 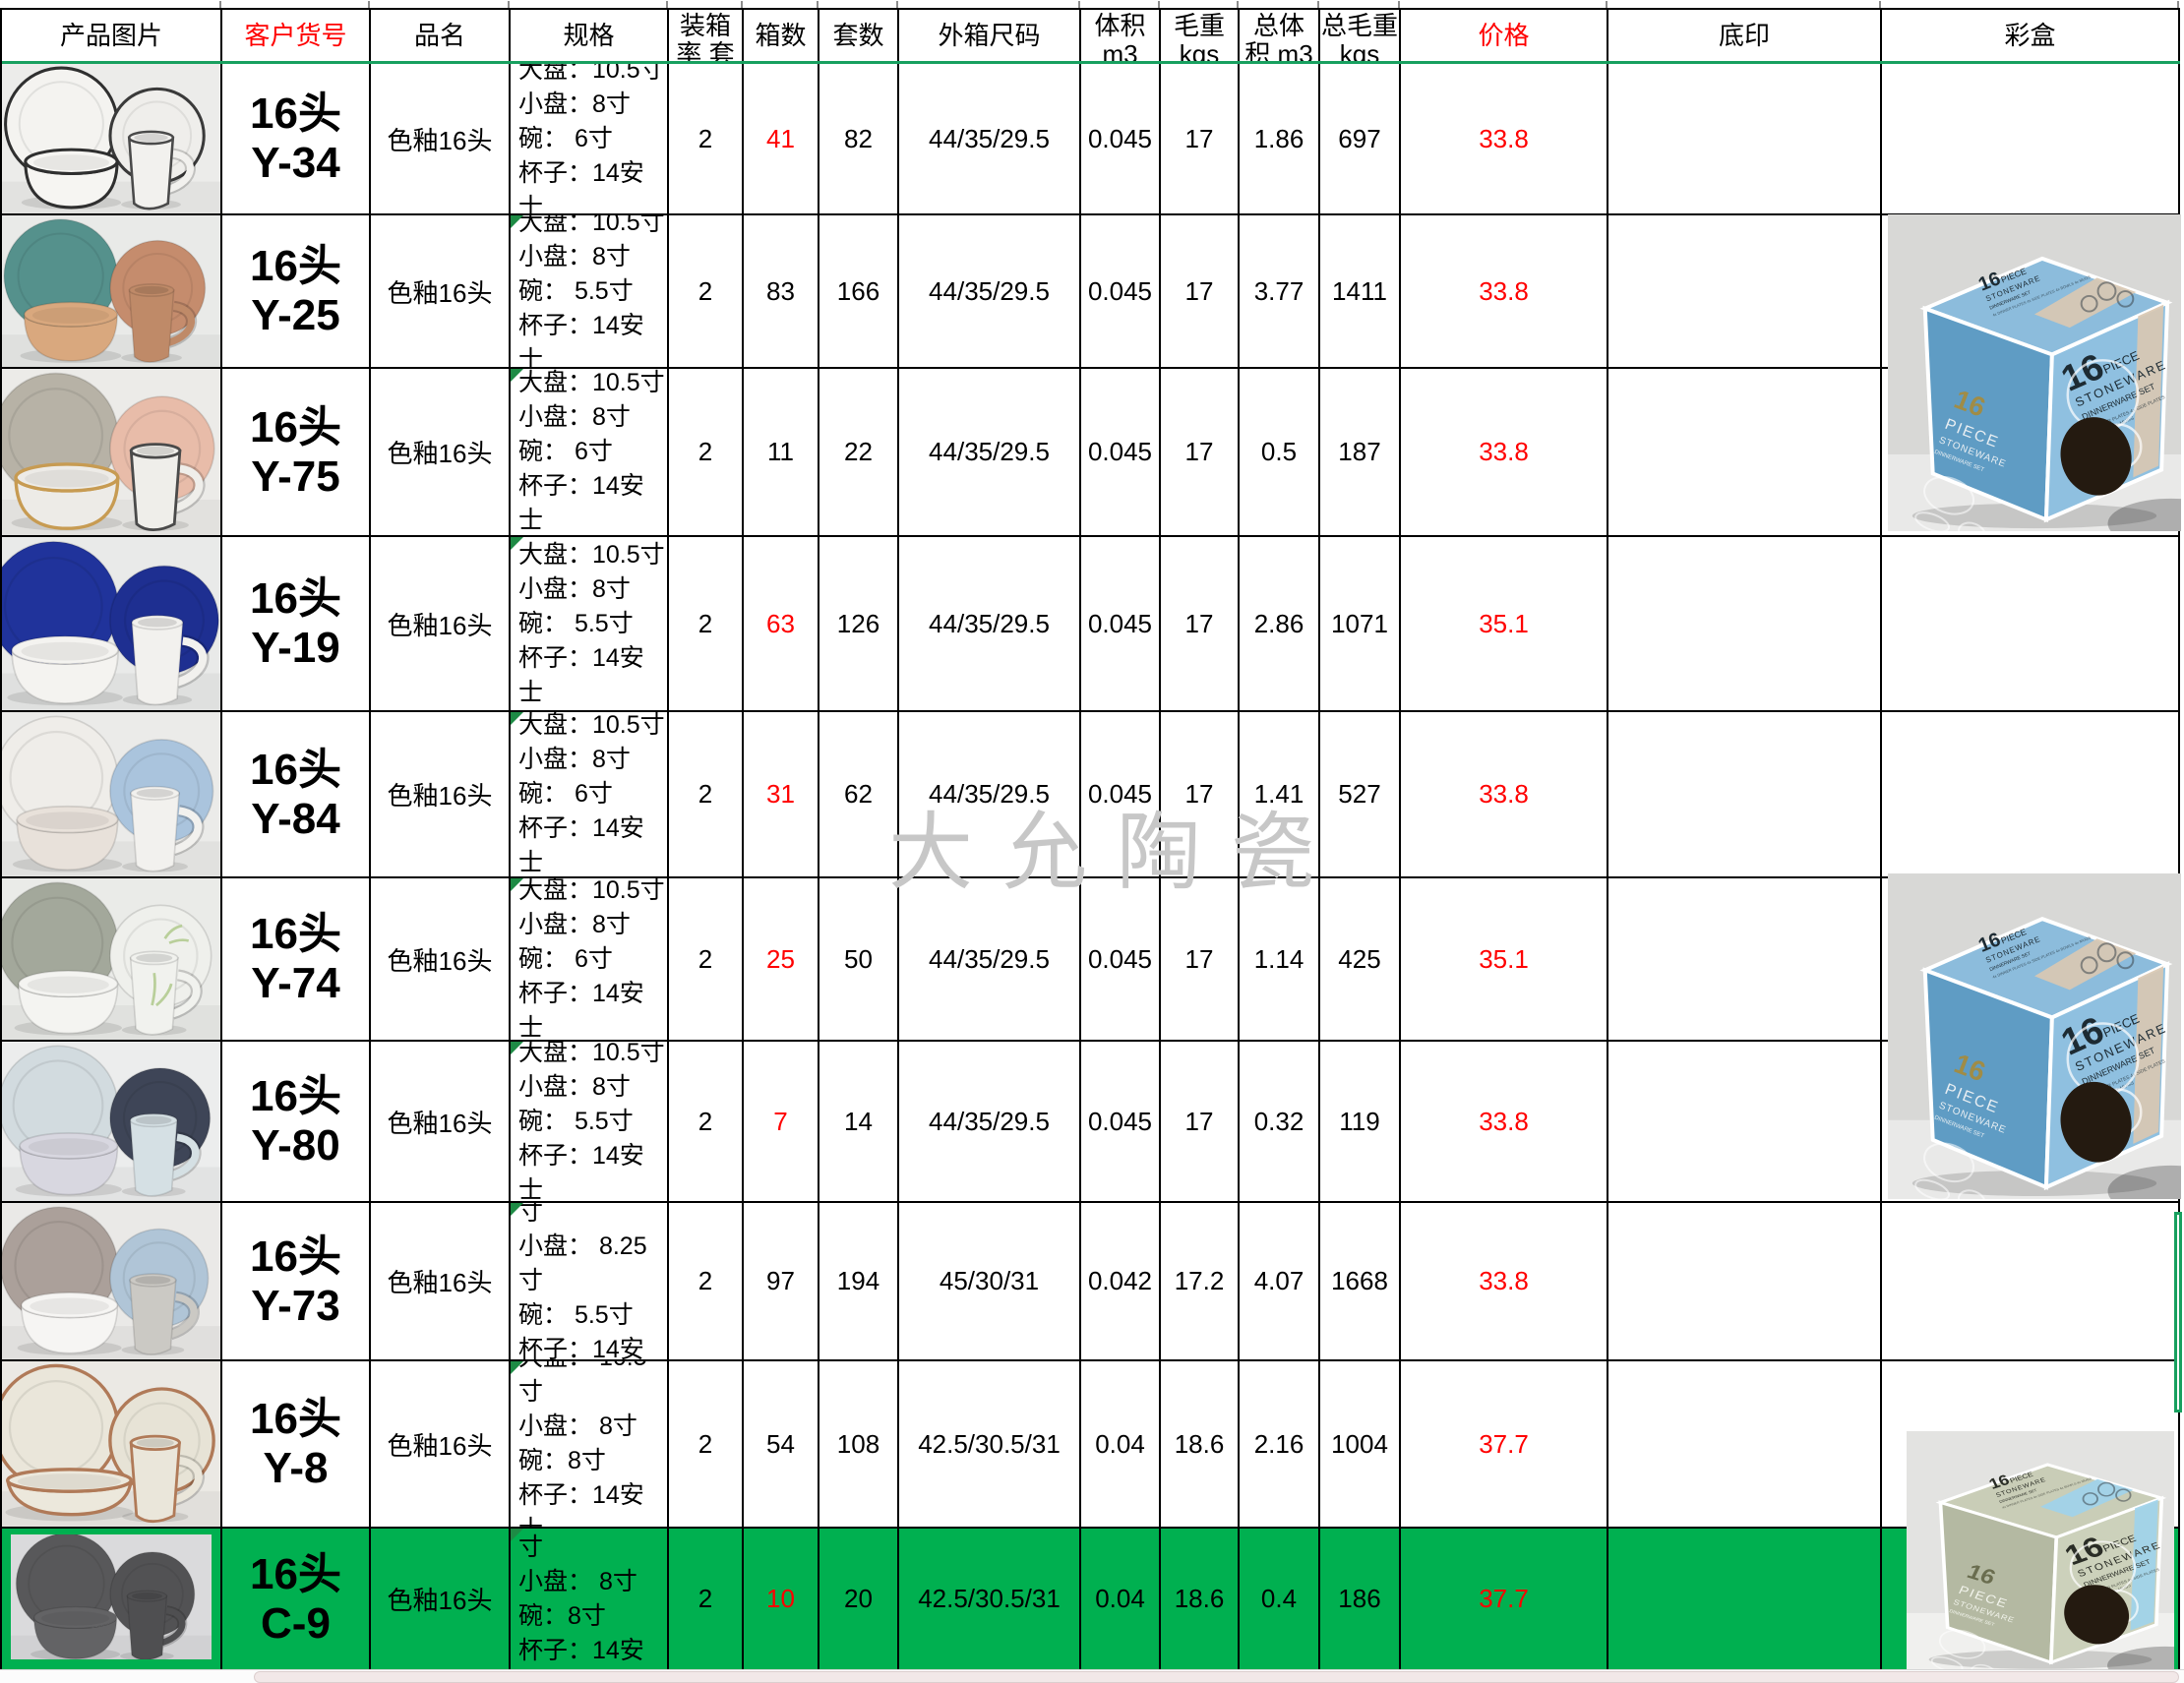 I want to click on carton-size-cell: 45/30/31, so click(x=990, y=1281).